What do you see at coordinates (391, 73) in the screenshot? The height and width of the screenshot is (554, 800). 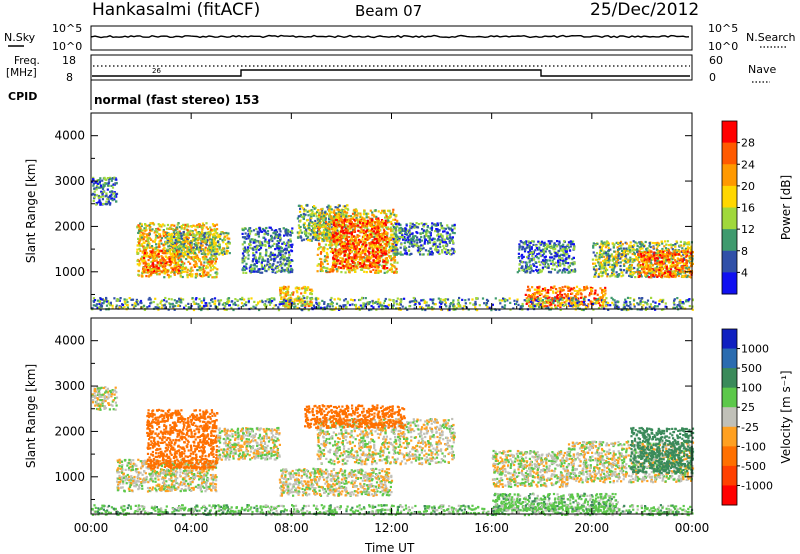 I see `freq-trace` at bounding box center [391, 73].